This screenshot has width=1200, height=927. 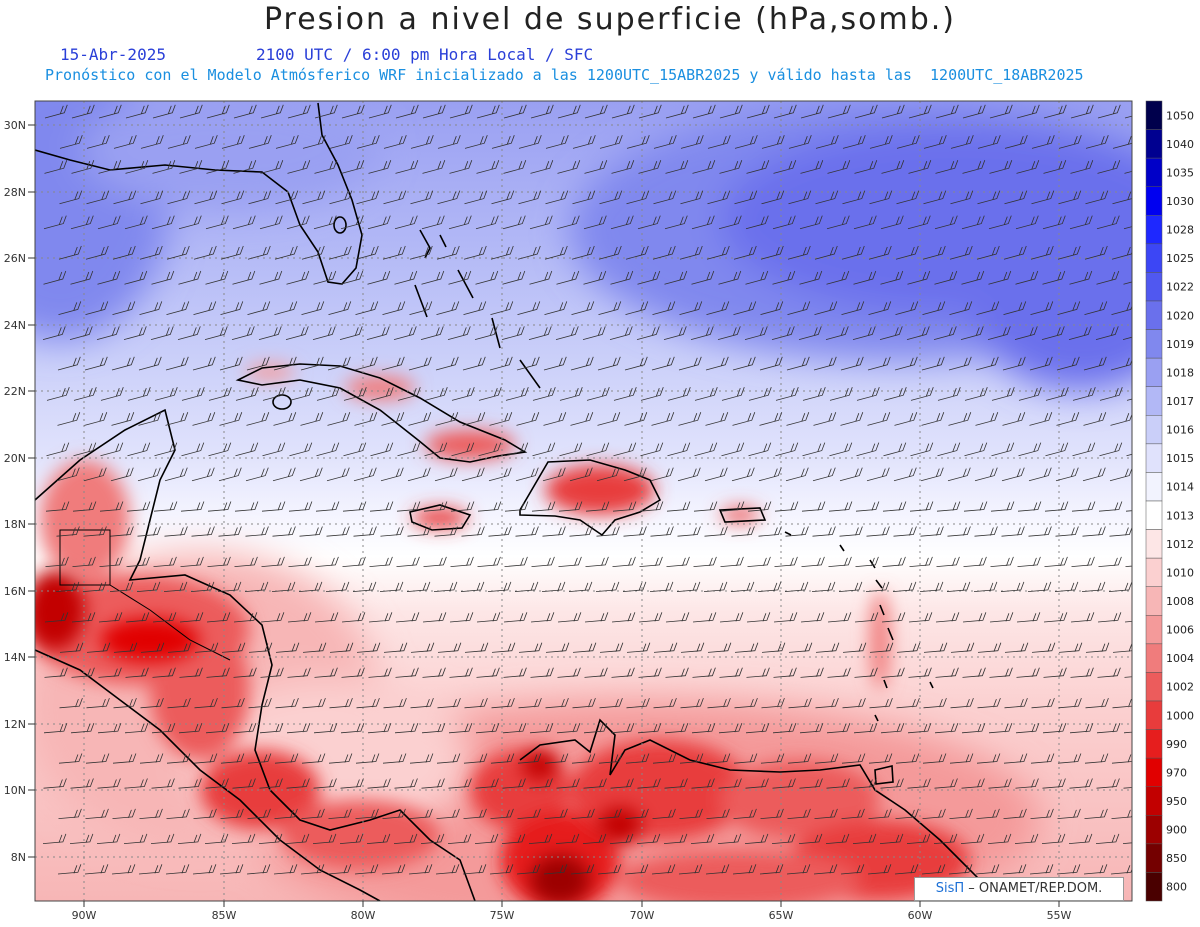 I want to click on colorbar-label: 1002, so click(x=1180, y=687).